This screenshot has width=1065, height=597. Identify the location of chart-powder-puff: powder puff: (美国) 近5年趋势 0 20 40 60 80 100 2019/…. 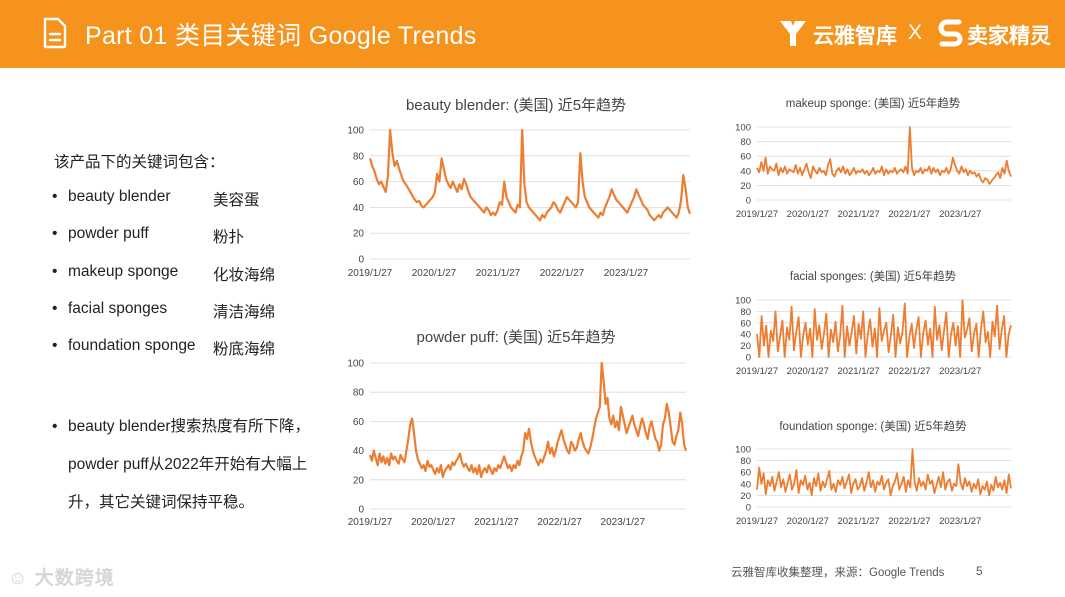
(517, 428).